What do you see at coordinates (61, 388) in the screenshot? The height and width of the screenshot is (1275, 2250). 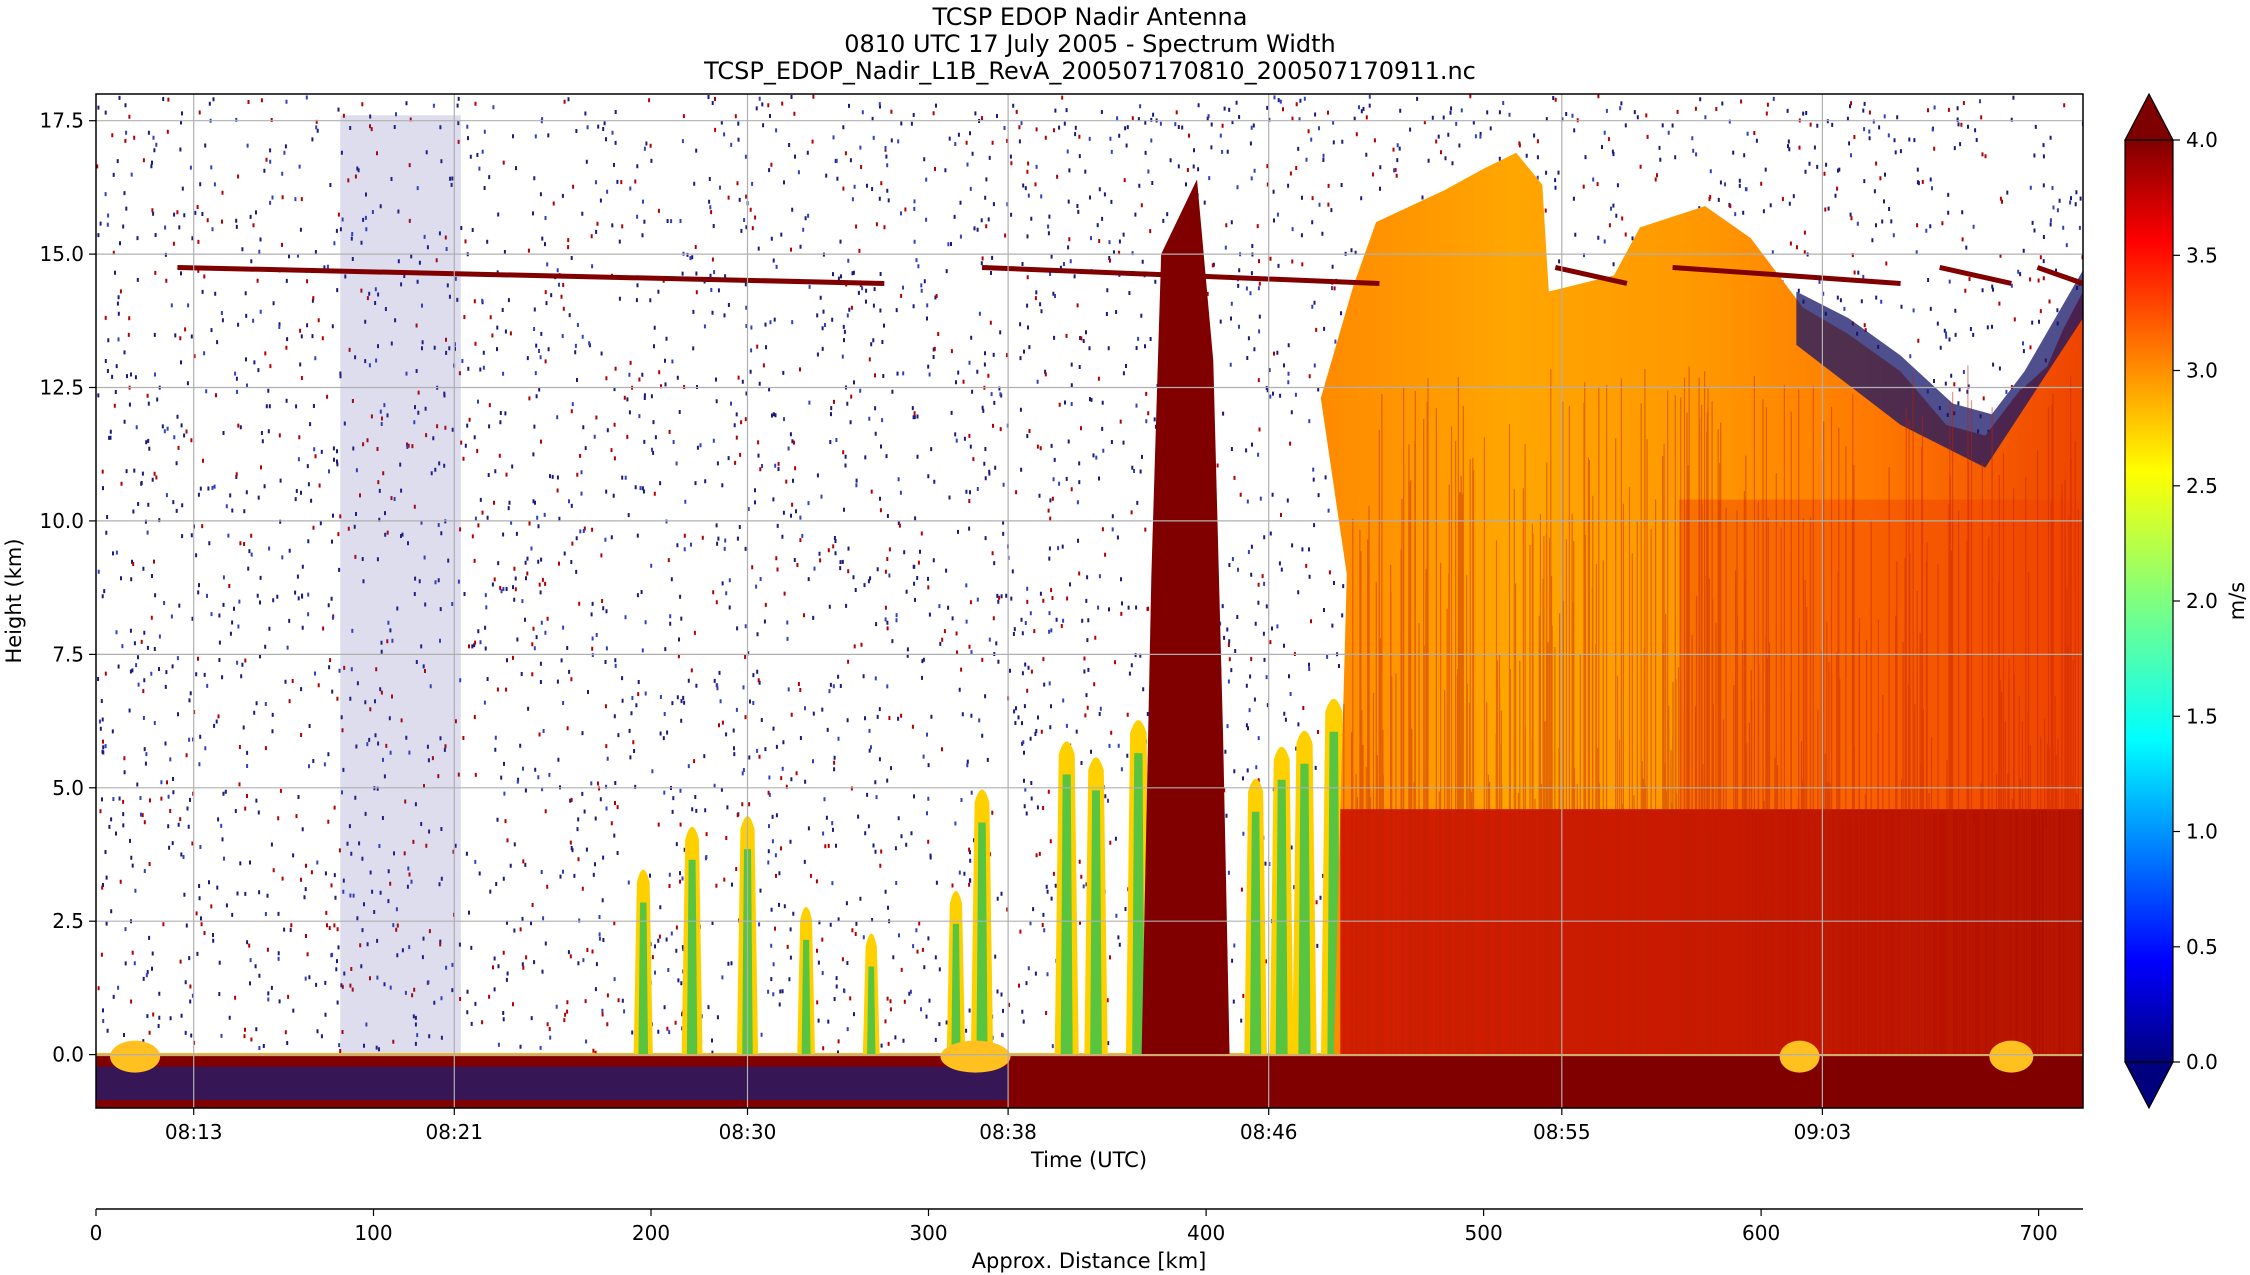 I see `y-tick-label: 12.5` at bounding box center [61, 388].